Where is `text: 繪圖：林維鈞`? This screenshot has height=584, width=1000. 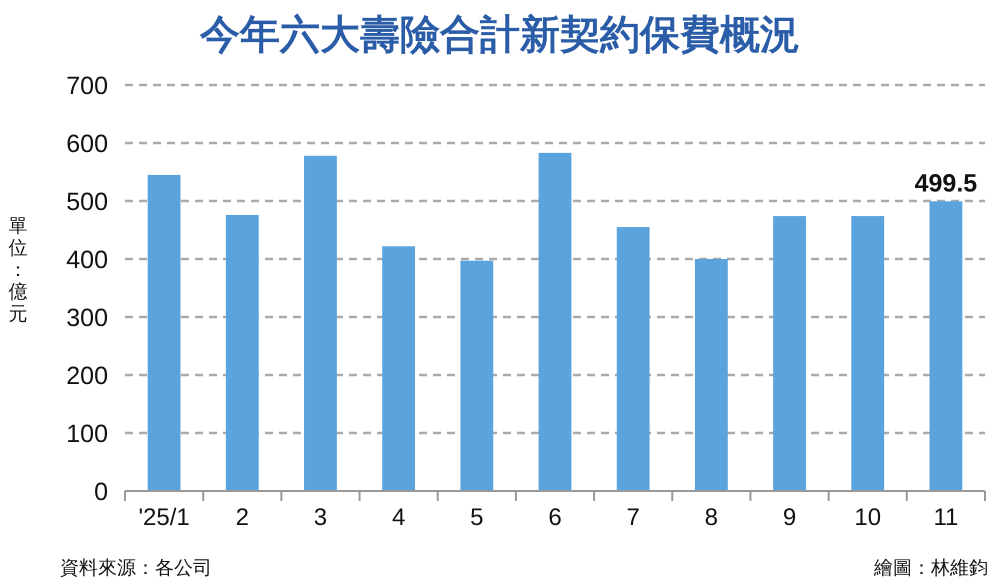
text: 繪圖：林維鈞 is located at coordinates (930, 568).